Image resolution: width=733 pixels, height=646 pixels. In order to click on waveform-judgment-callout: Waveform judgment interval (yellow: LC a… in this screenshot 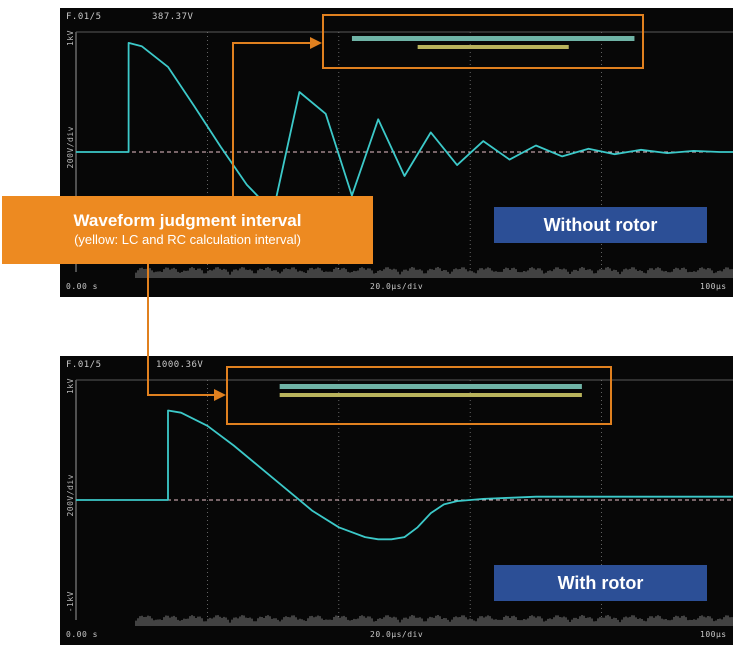, I will do `click(187, 230)`.